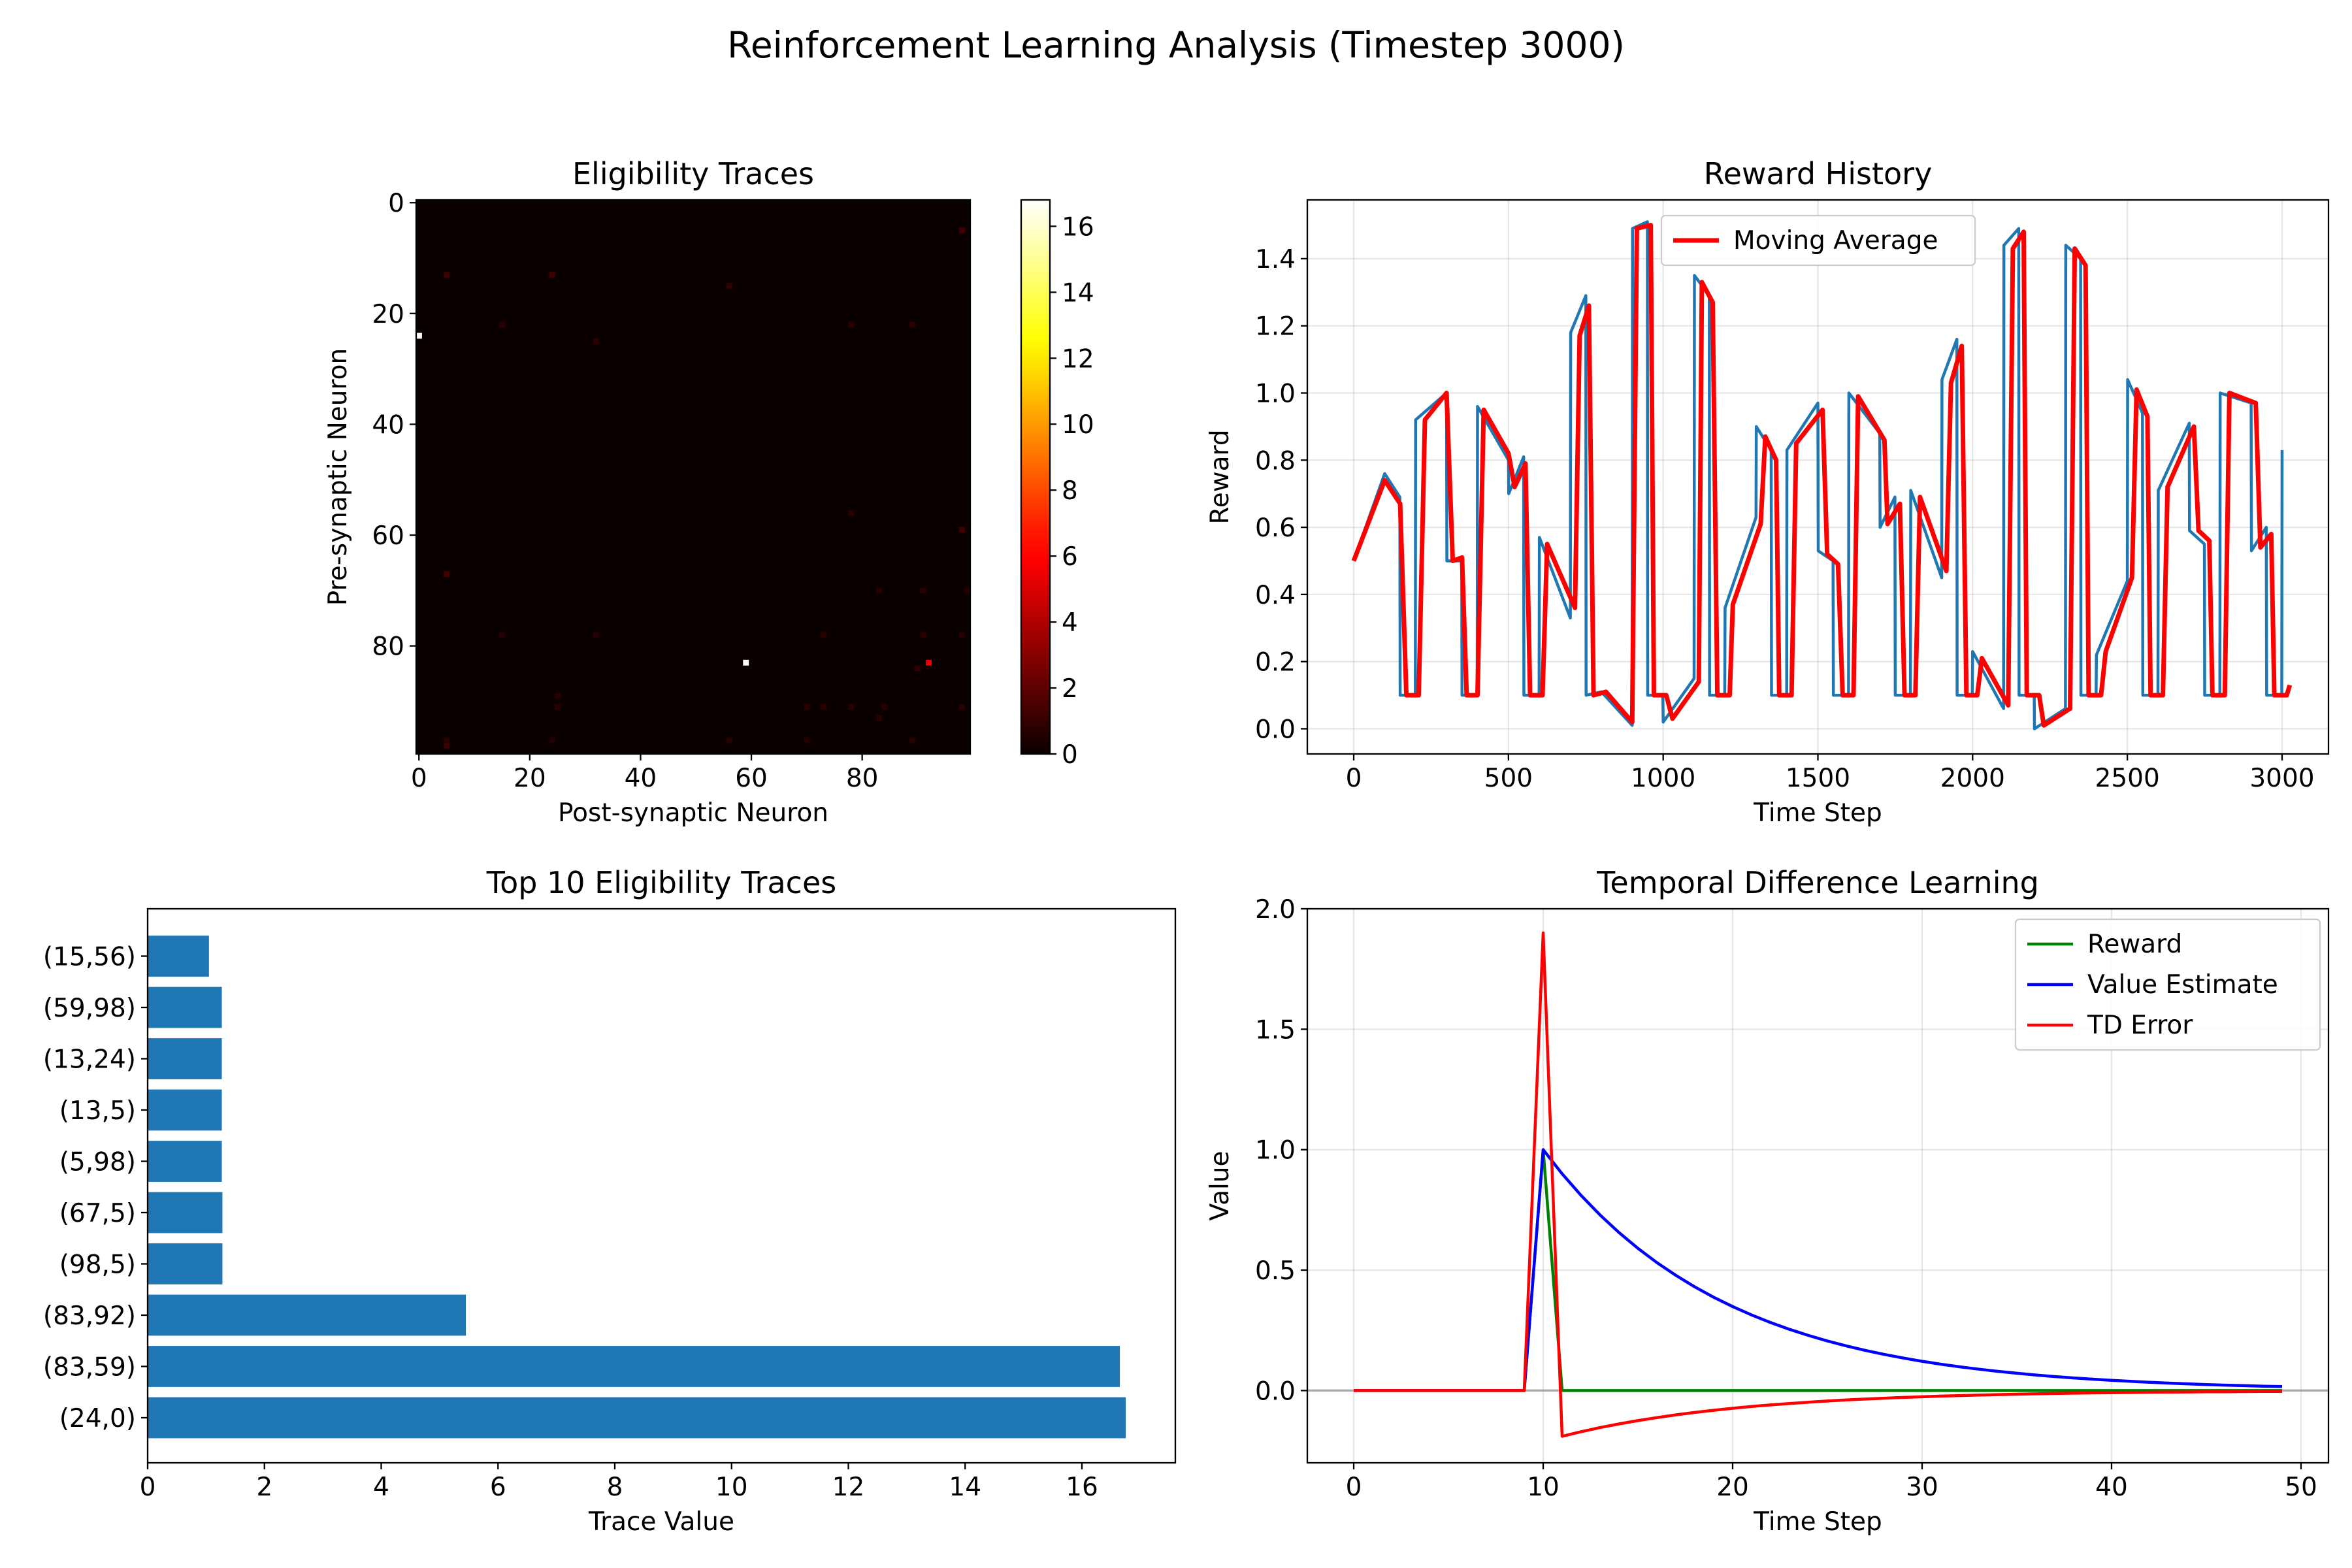 Image resolution: width=2352 pixels, height=1568 pixels. I want to click on legend-label: Reward, so click(2134, 944).